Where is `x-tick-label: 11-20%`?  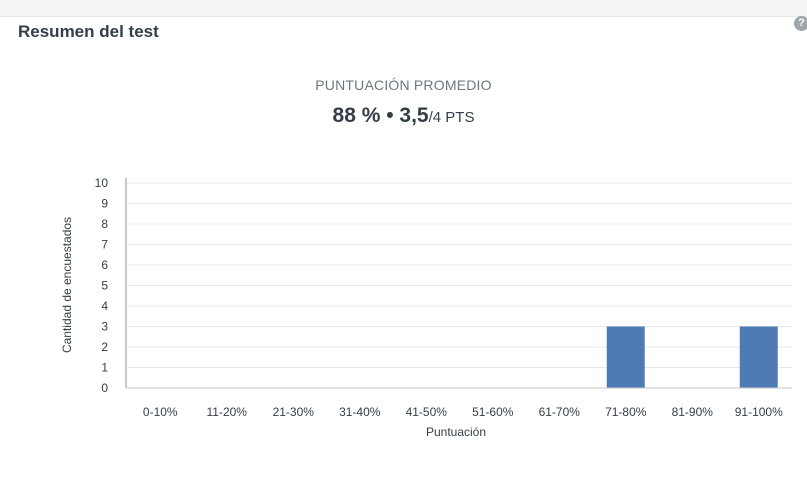 x-tick-label: 11-20% is located at coordinates (227, 412).